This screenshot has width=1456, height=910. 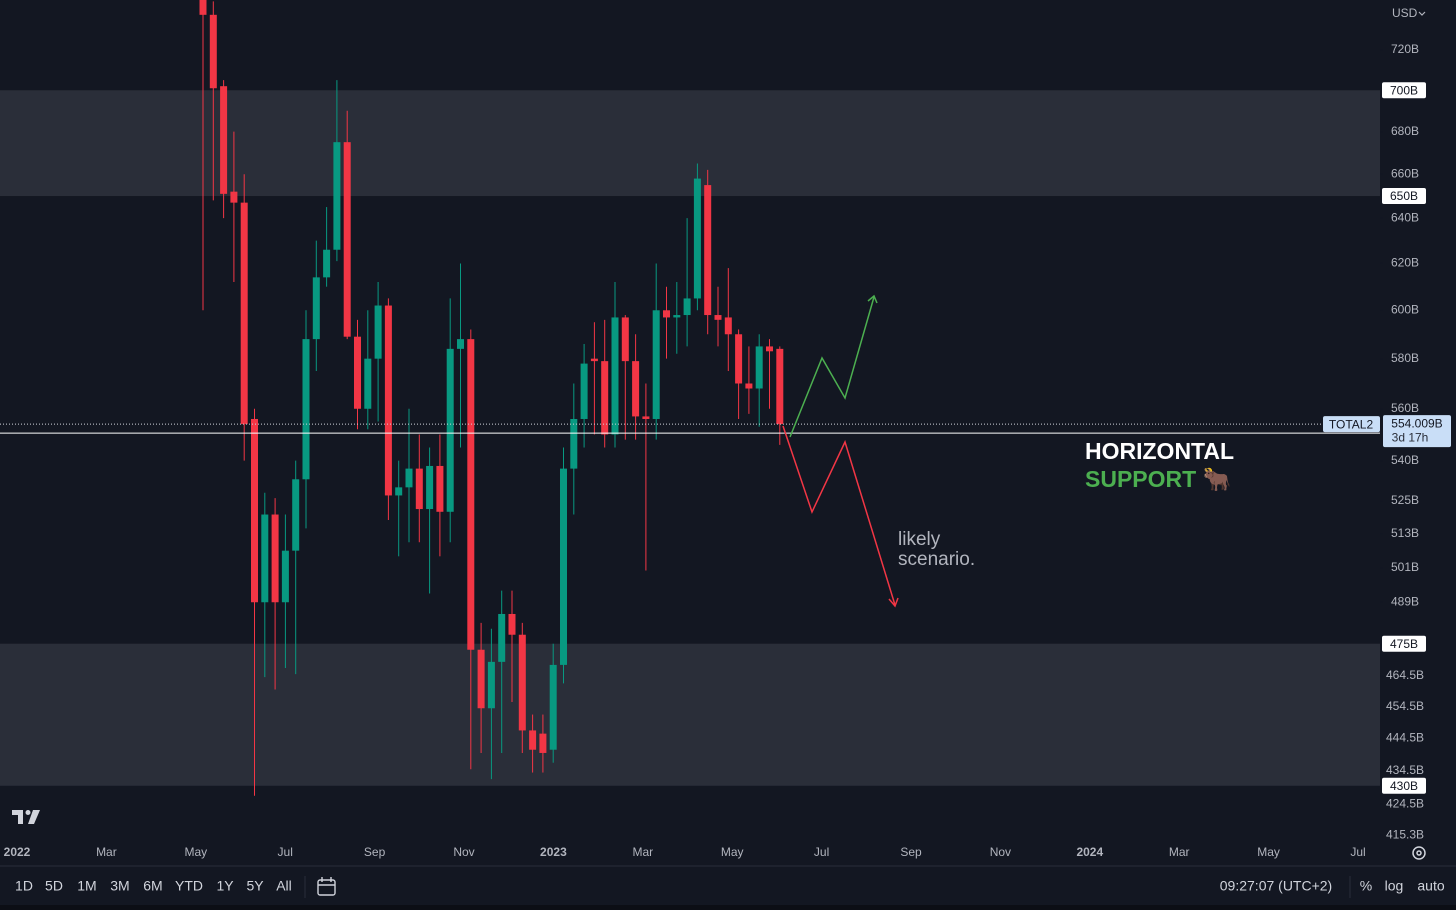 I want to click on y-tick-label: 720B, so click(x=1405, y=49).